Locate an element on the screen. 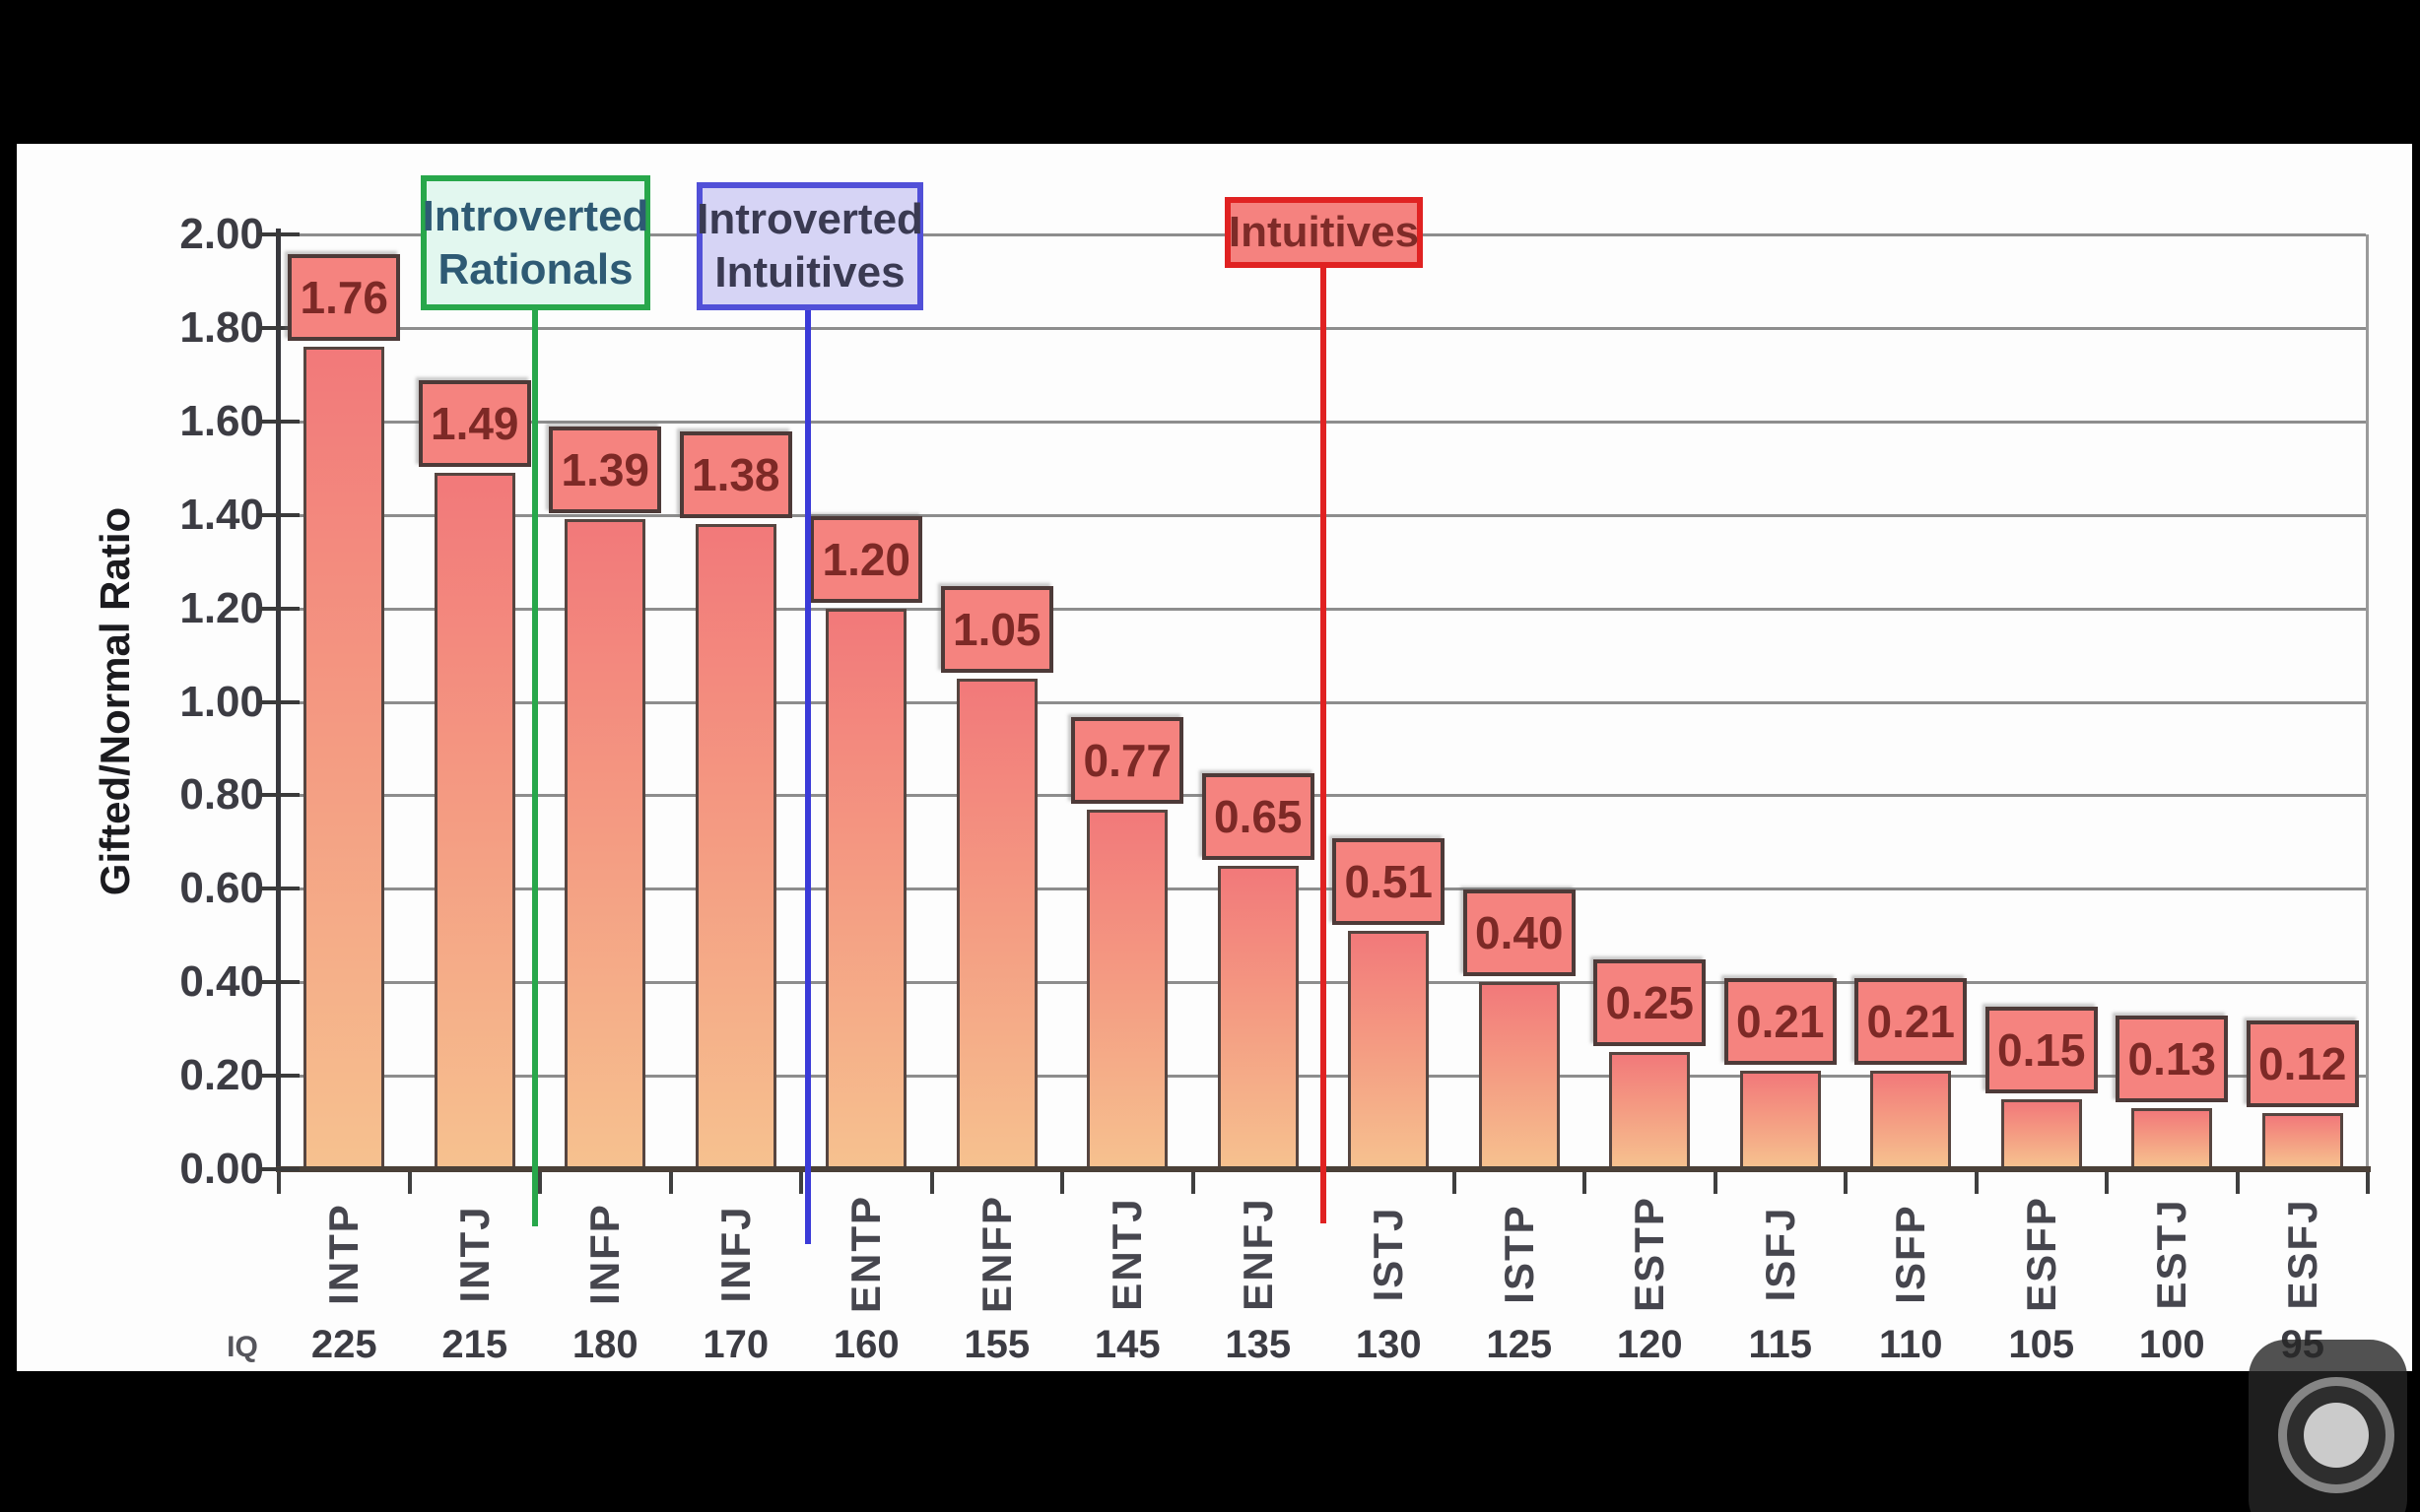 The width and height of the screenshot is (2420, 1512). screenshot-camera-button is located at coordinates (2328, 1426).